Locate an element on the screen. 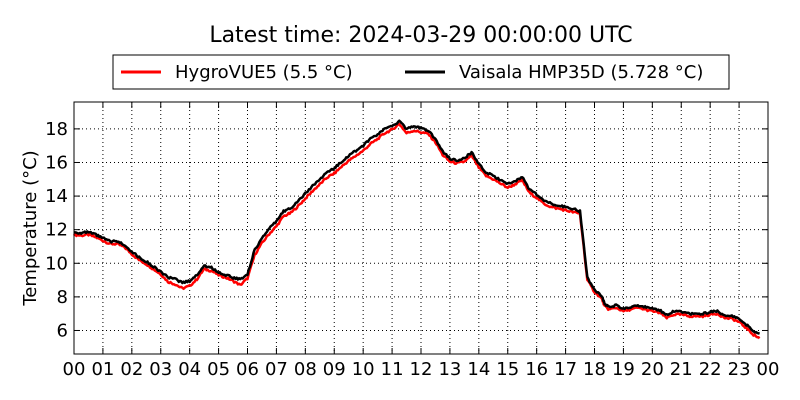  x-tick-label: 10 is located at coordinates (363, 369).